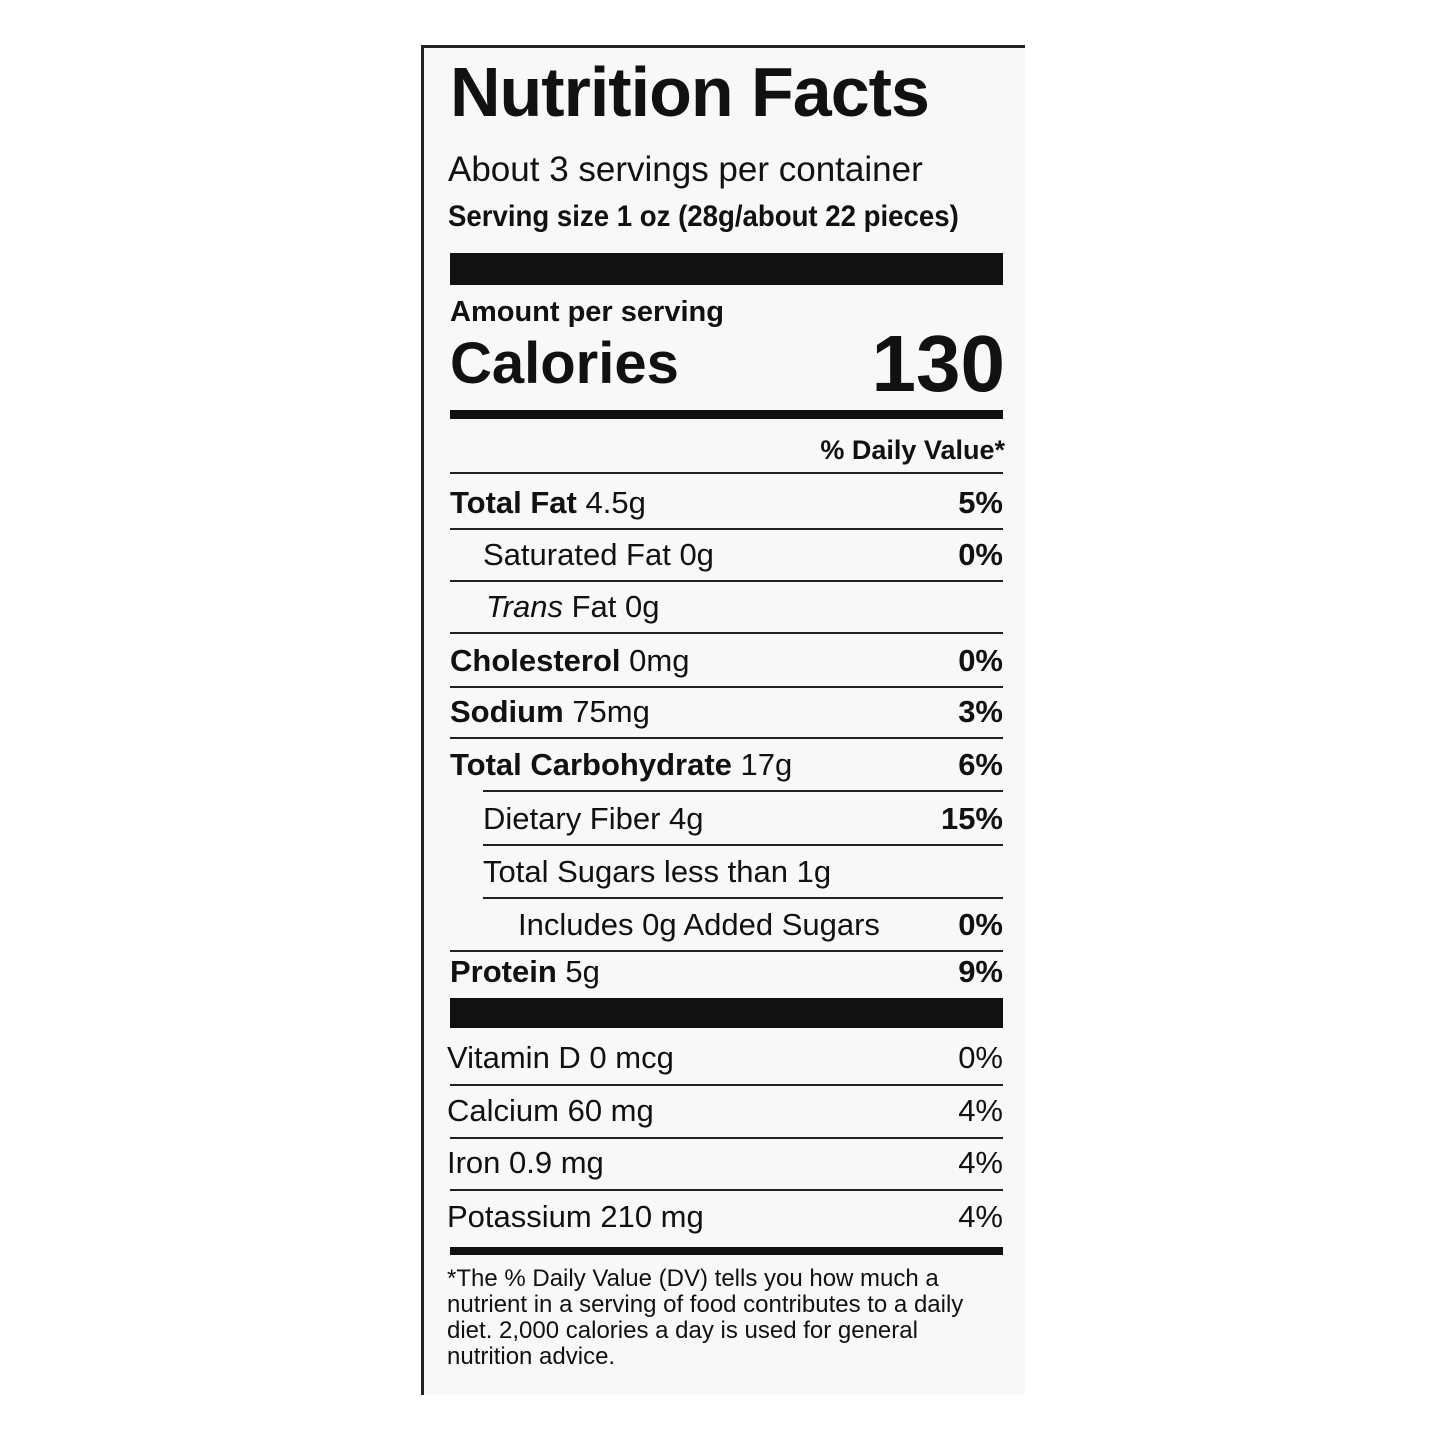 Image resolution: width=1445 pixels, height=1445 pixels. I want to click on vitamin-row: Iron 0.9 mg 4%, so click(725, 1163).